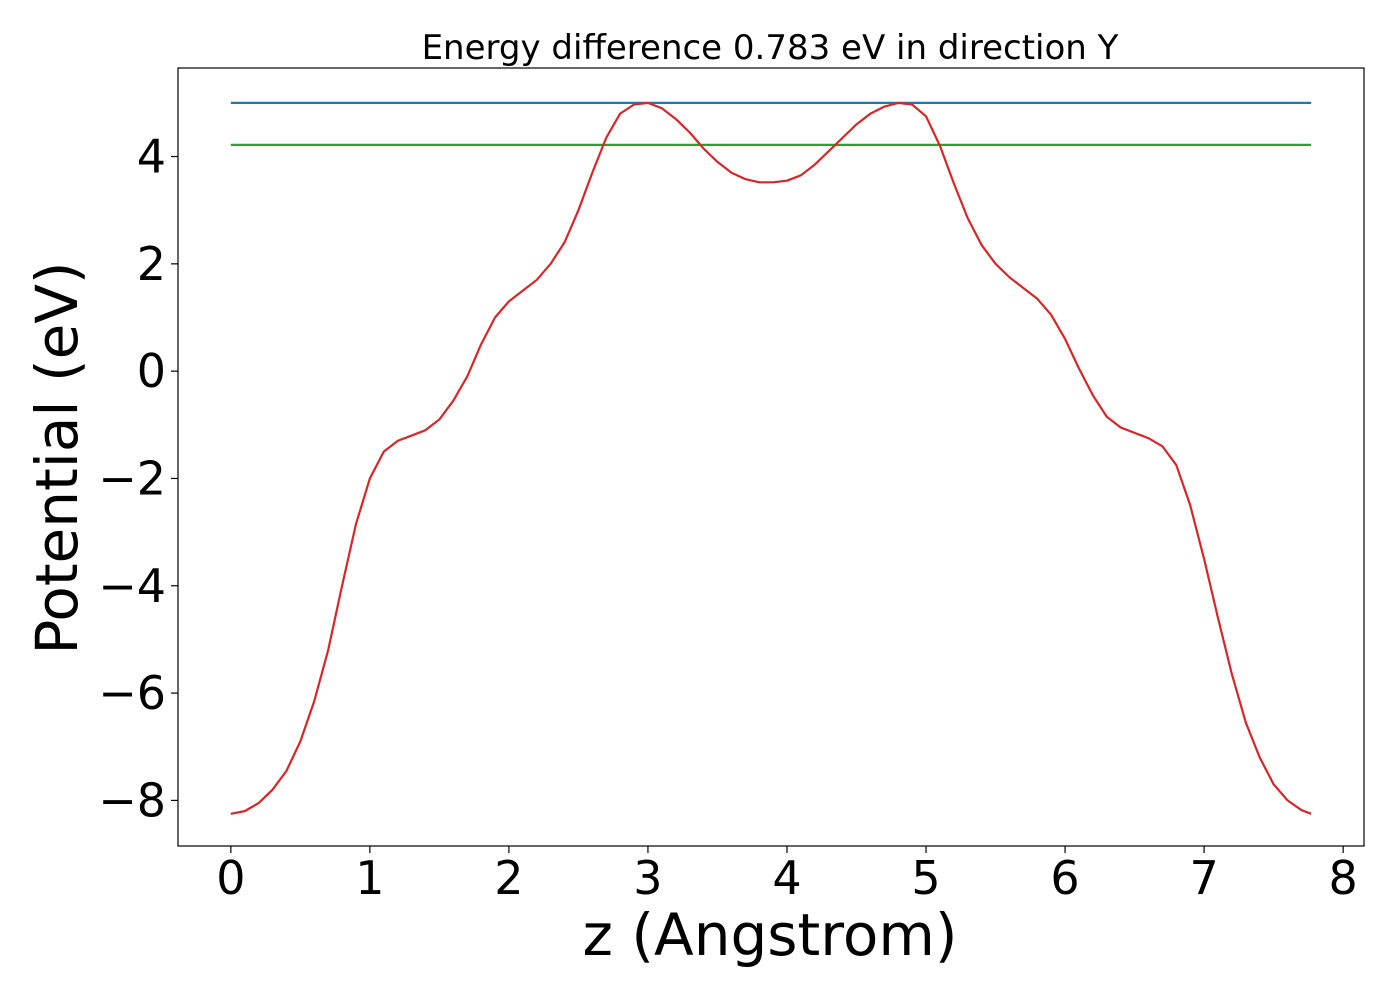 The height and width of the screenshot is (1000, 1400). I want to click on y-tick-label: −2, so click(132, 478).